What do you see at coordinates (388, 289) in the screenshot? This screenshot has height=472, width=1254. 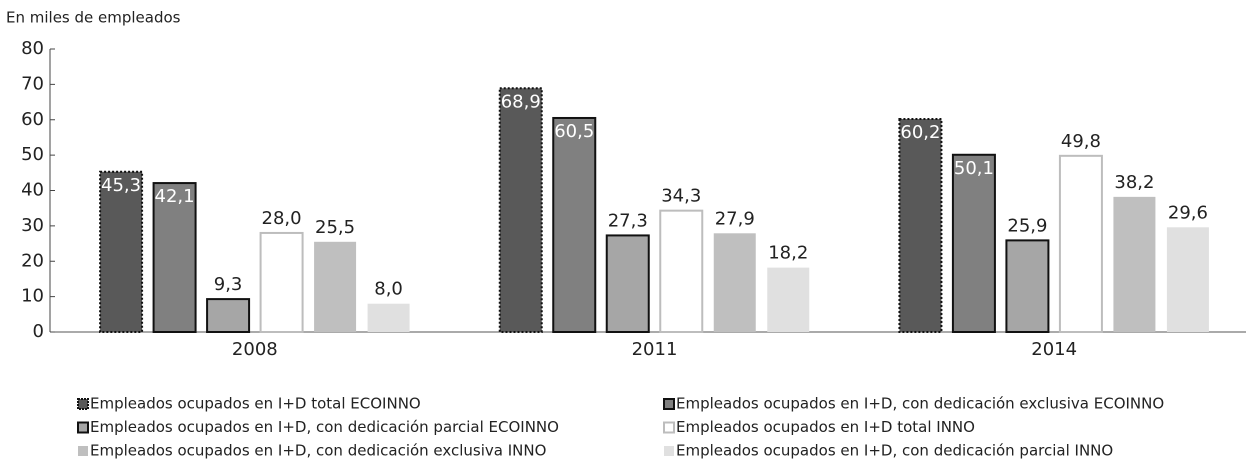 I see `value-label: 8,0` at bounding box center [388, 289].